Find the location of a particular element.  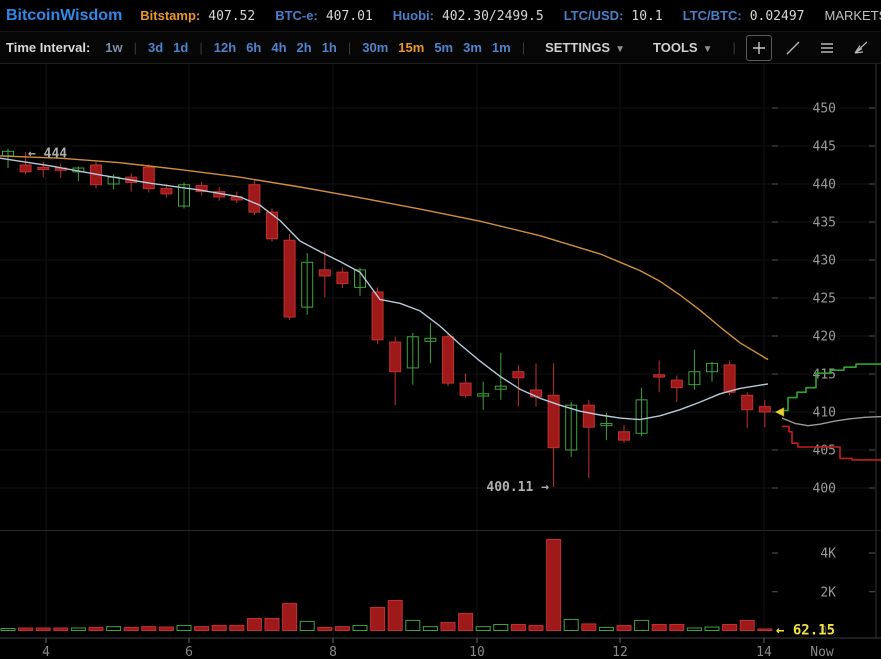

hour-tick-label: Now is located at coordinates (822, 652).